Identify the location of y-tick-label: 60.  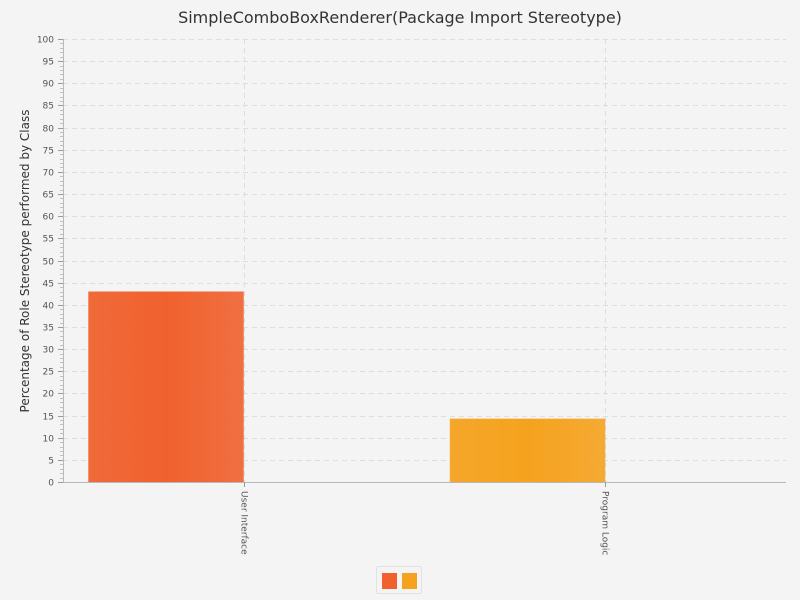
(49, 218).